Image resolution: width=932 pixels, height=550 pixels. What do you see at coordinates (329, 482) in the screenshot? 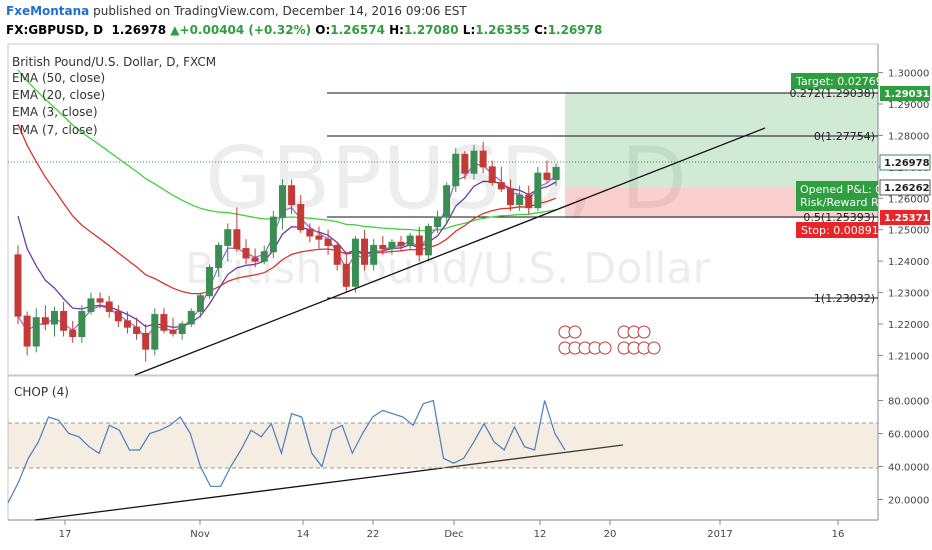
I see `trendline-chop` at bounding box center [329, 482].